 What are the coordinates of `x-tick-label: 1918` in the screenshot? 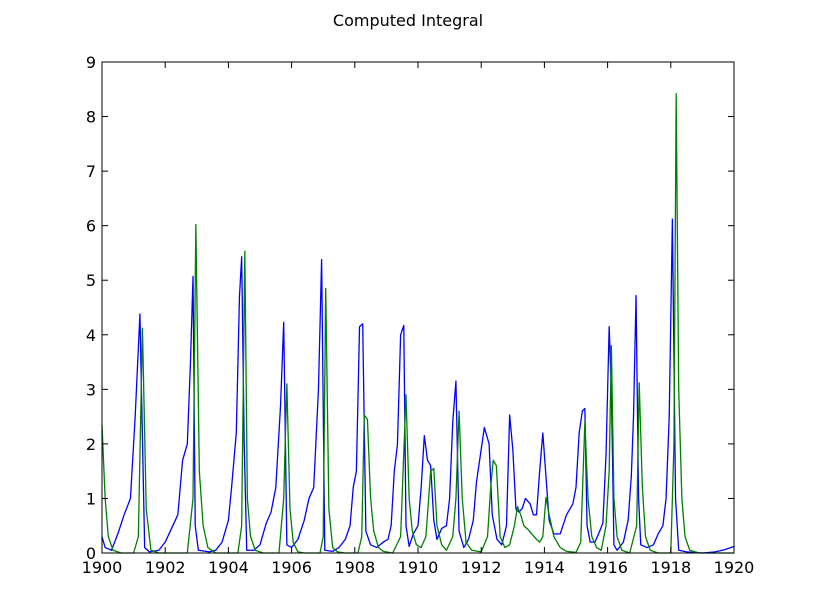 It's located at (670, 567).